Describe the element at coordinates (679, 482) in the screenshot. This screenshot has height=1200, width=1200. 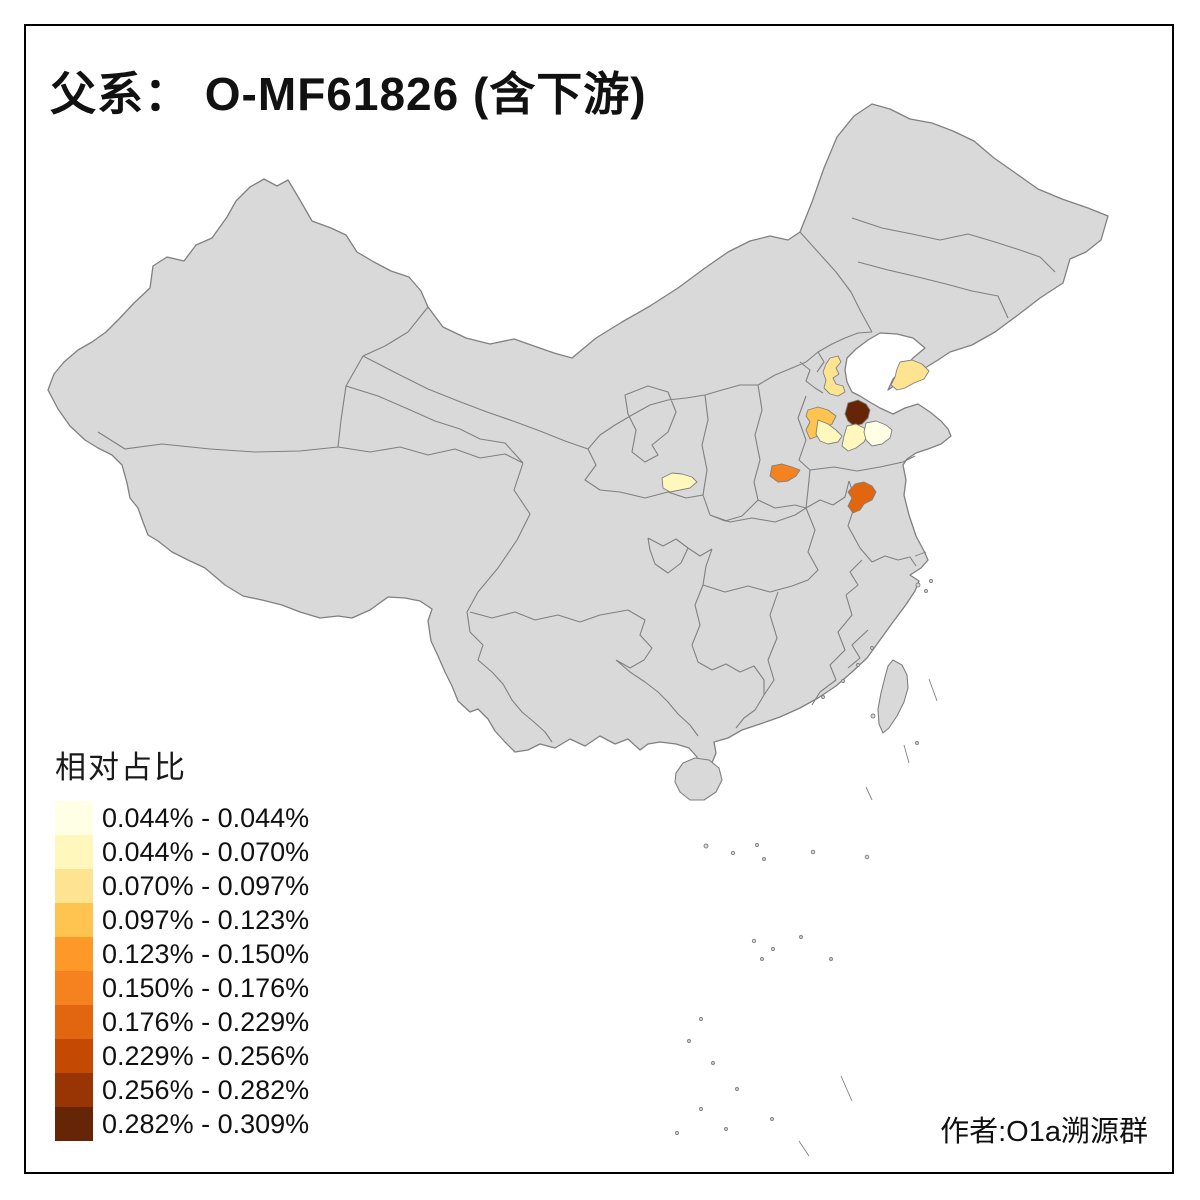
I see `highlight-region-central-shaanxi` at that location.